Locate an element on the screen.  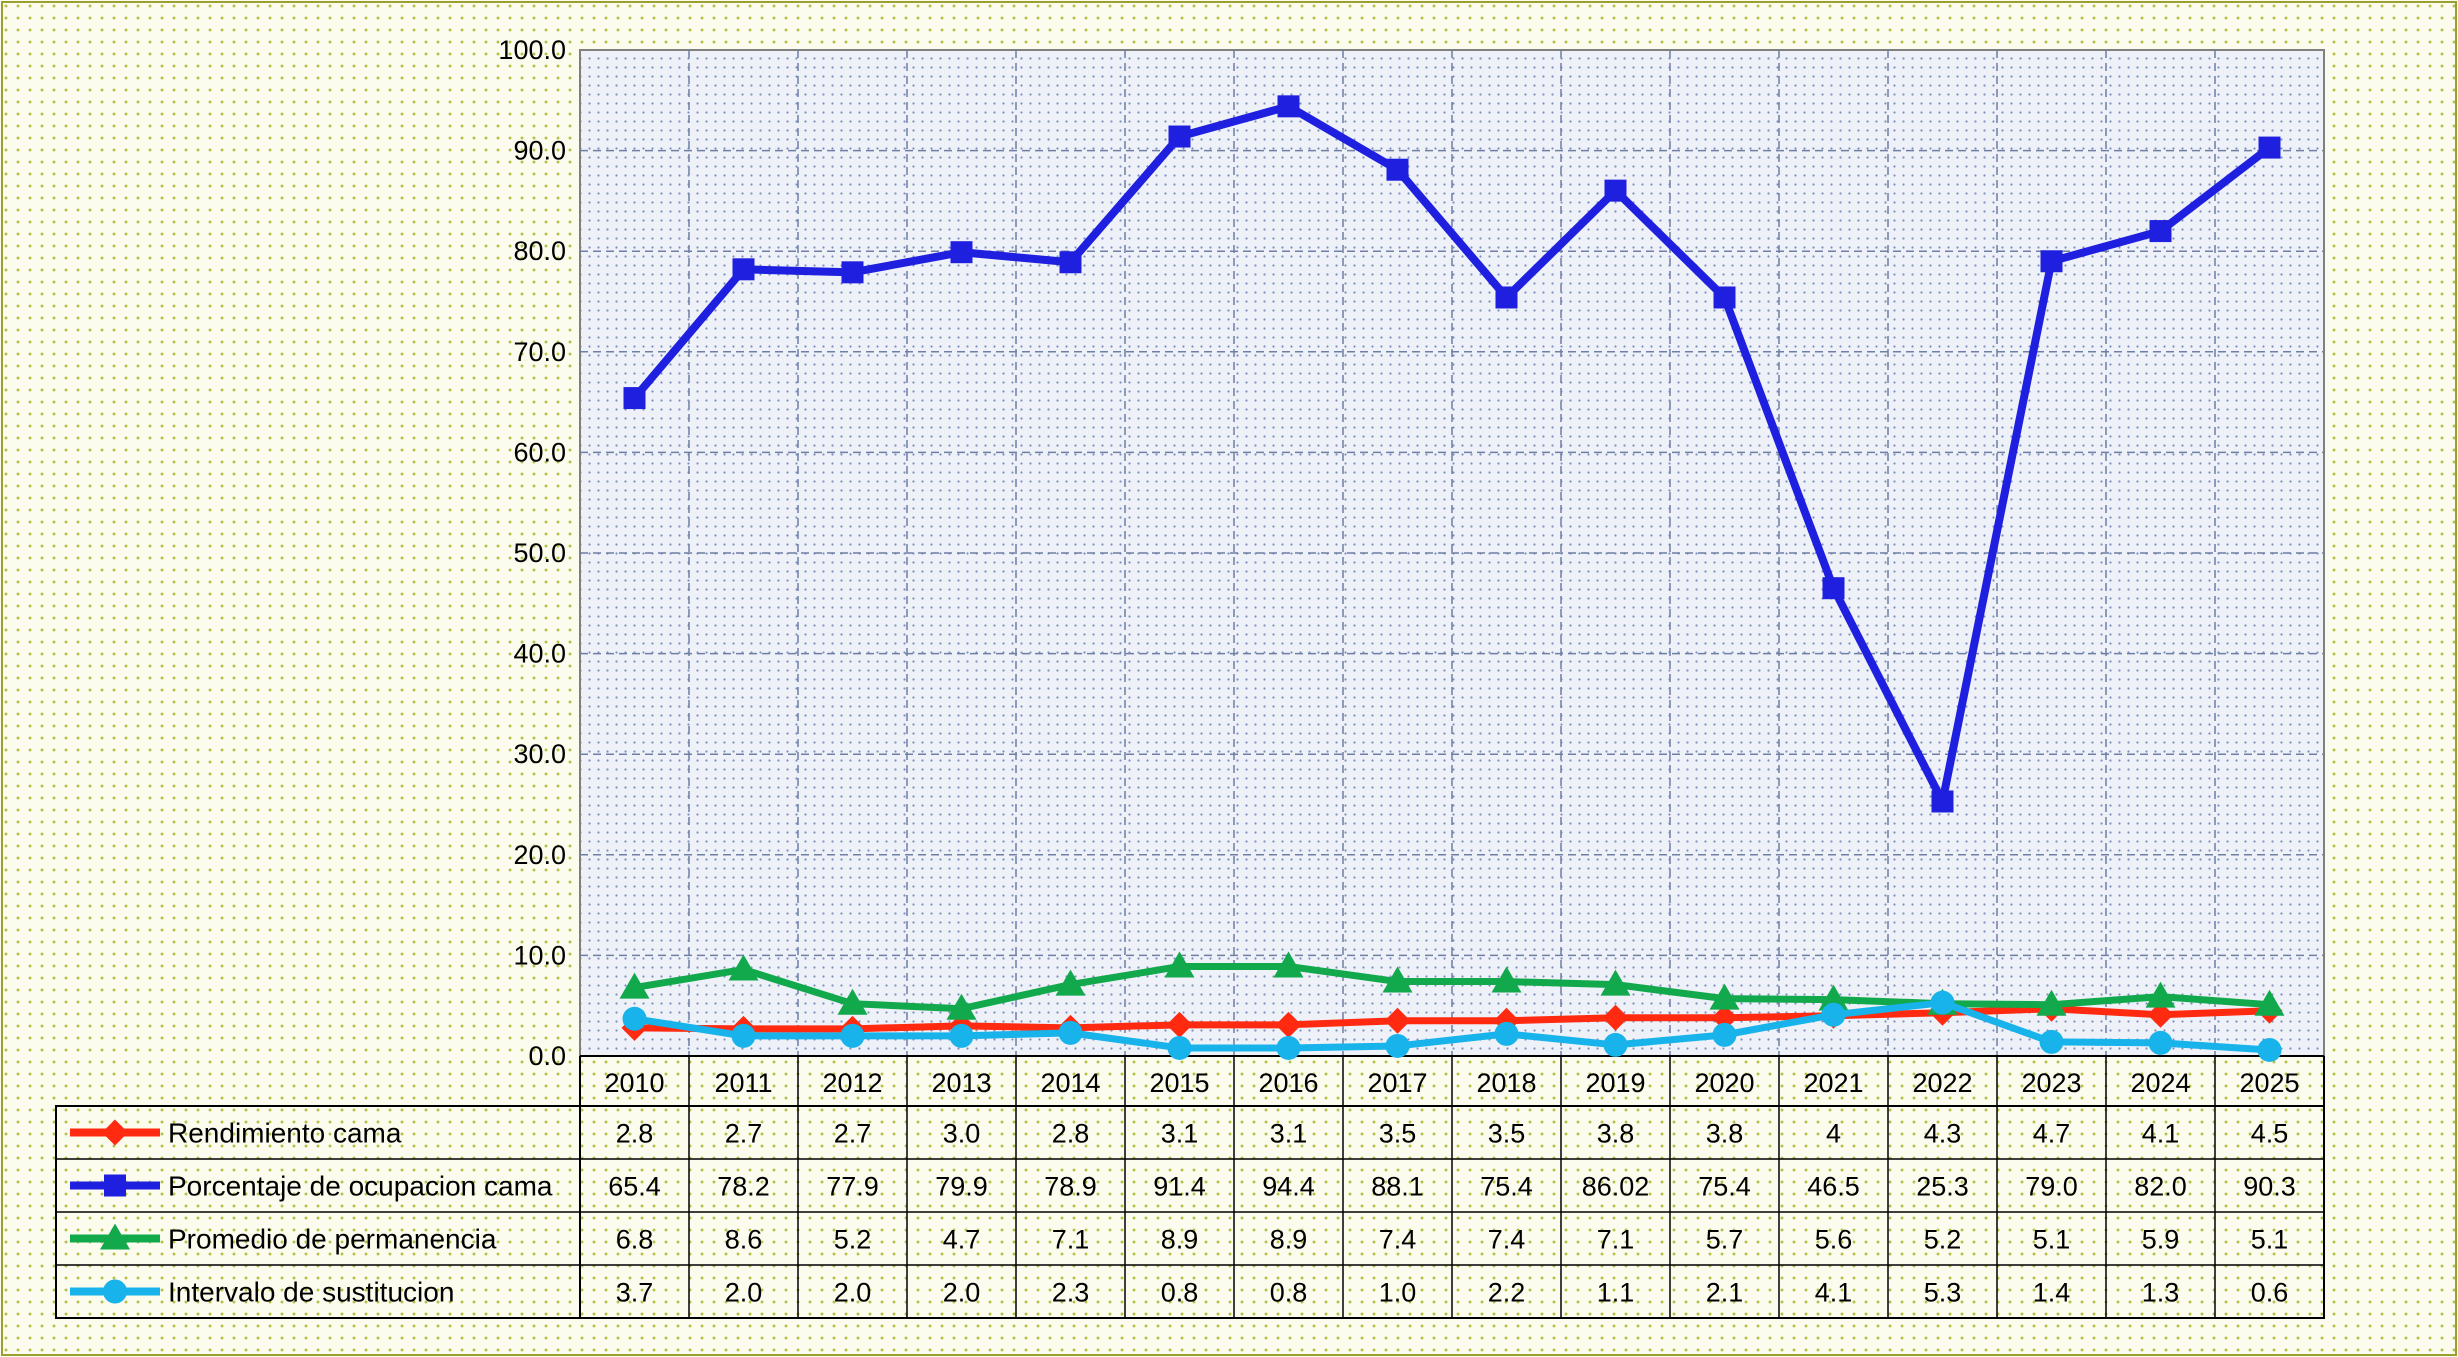
y-tick-label: 100.0 is located at coordinates (532, 50).